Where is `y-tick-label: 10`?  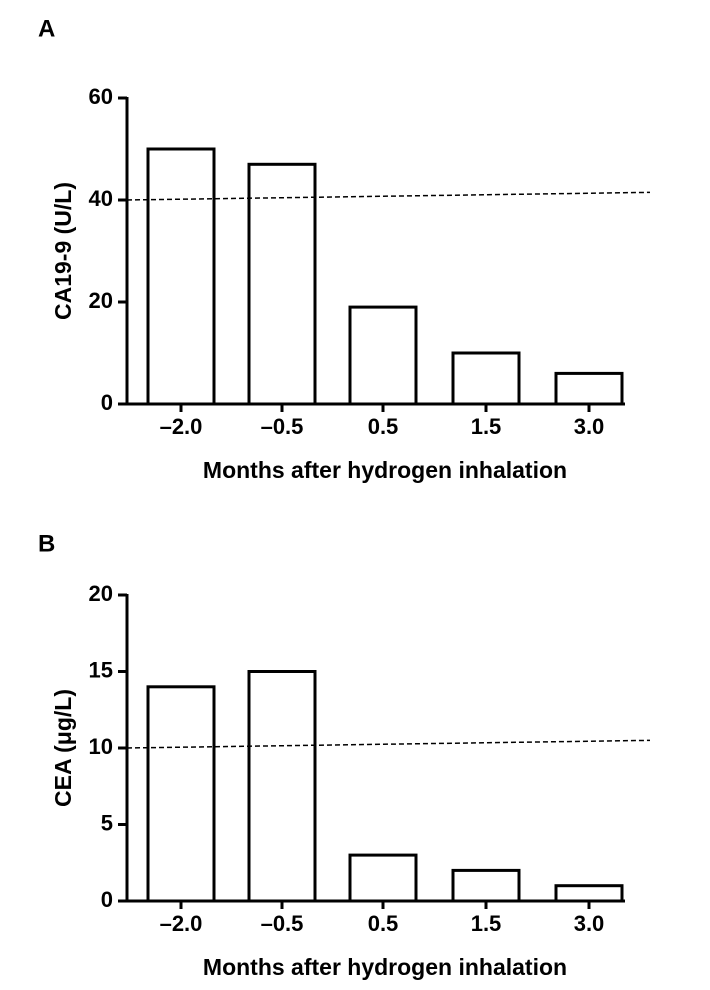 y-tick-label: 10 is located at coordinates (101, 746).